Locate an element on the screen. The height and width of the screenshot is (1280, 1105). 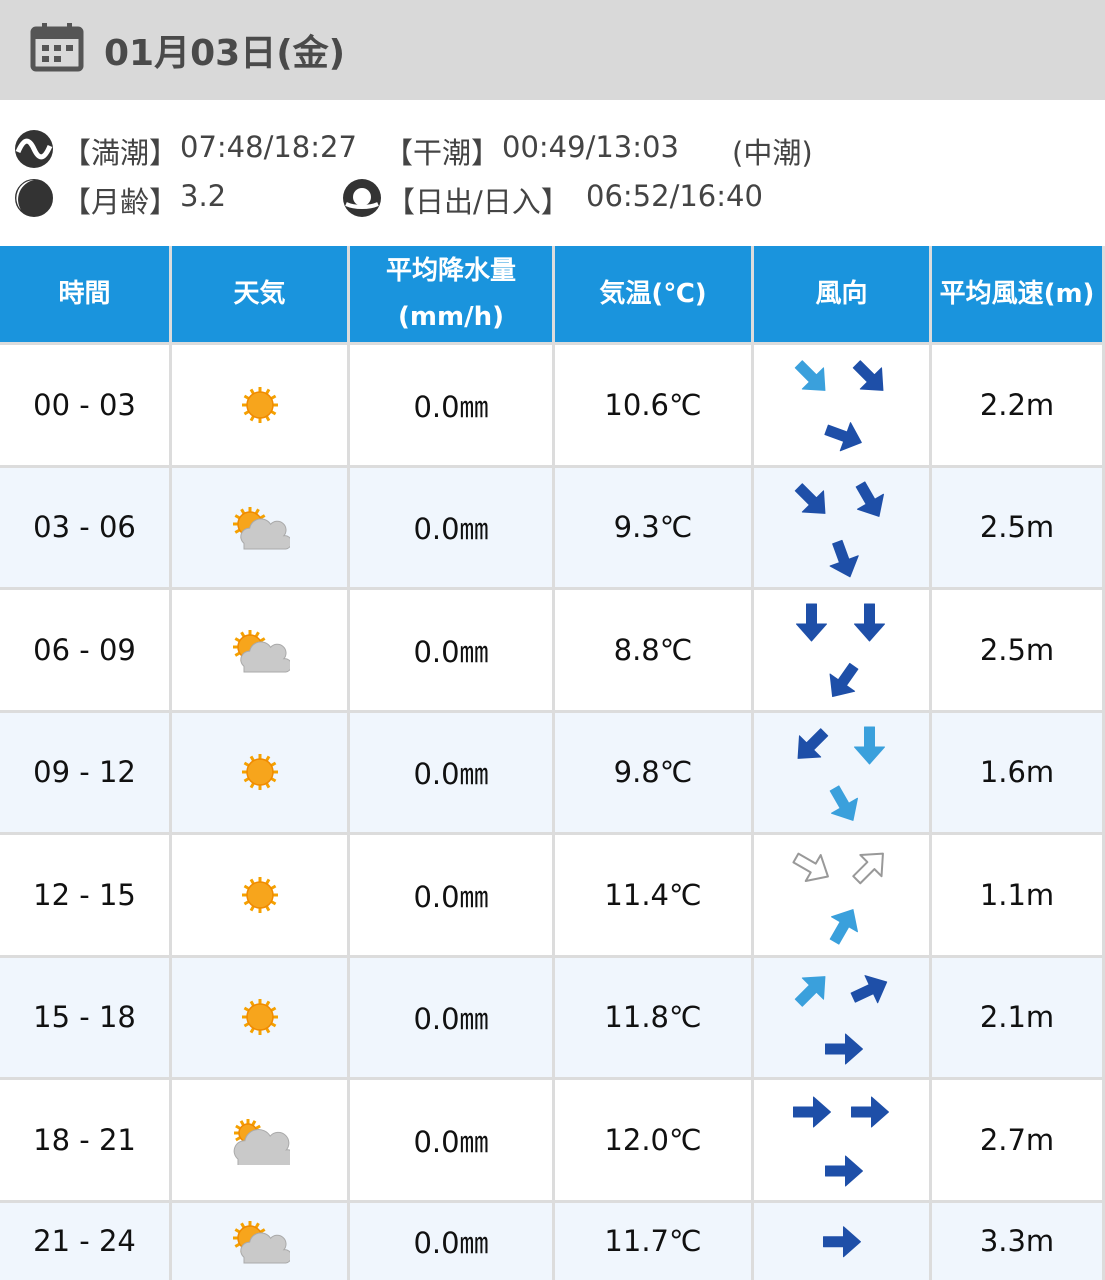
moon-age: 3.2 is located at coordinates (203, 196).